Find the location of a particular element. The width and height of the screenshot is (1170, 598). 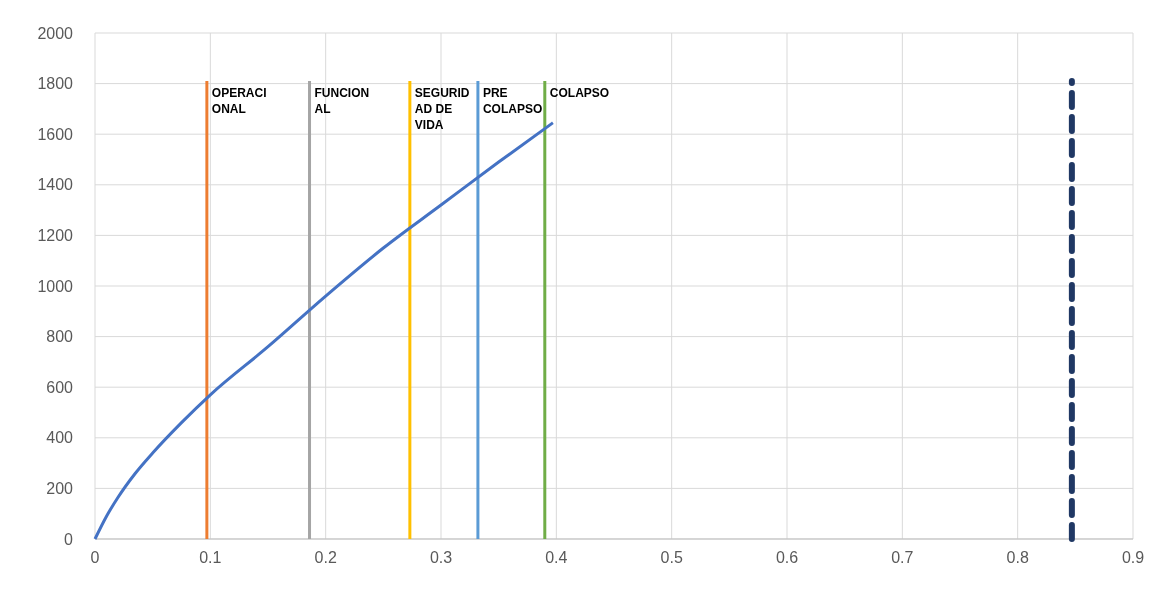

x-tick-label: 0.8 is located at coordinates (1017, 557).